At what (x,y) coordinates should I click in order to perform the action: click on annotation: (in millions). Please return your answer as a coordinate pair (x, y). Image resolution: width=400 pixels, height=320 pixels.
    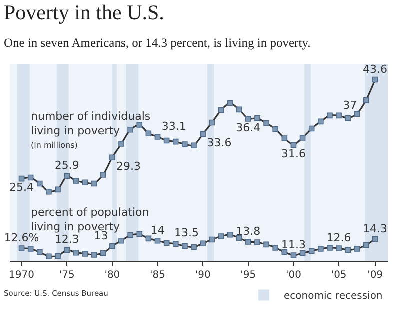
    Looking at the image, I should click on (54, 145).